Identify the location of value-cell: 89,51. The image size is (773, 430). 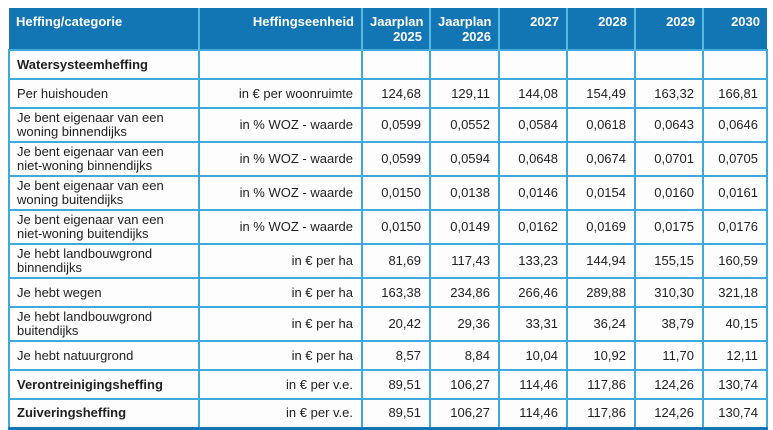
(396, 414).